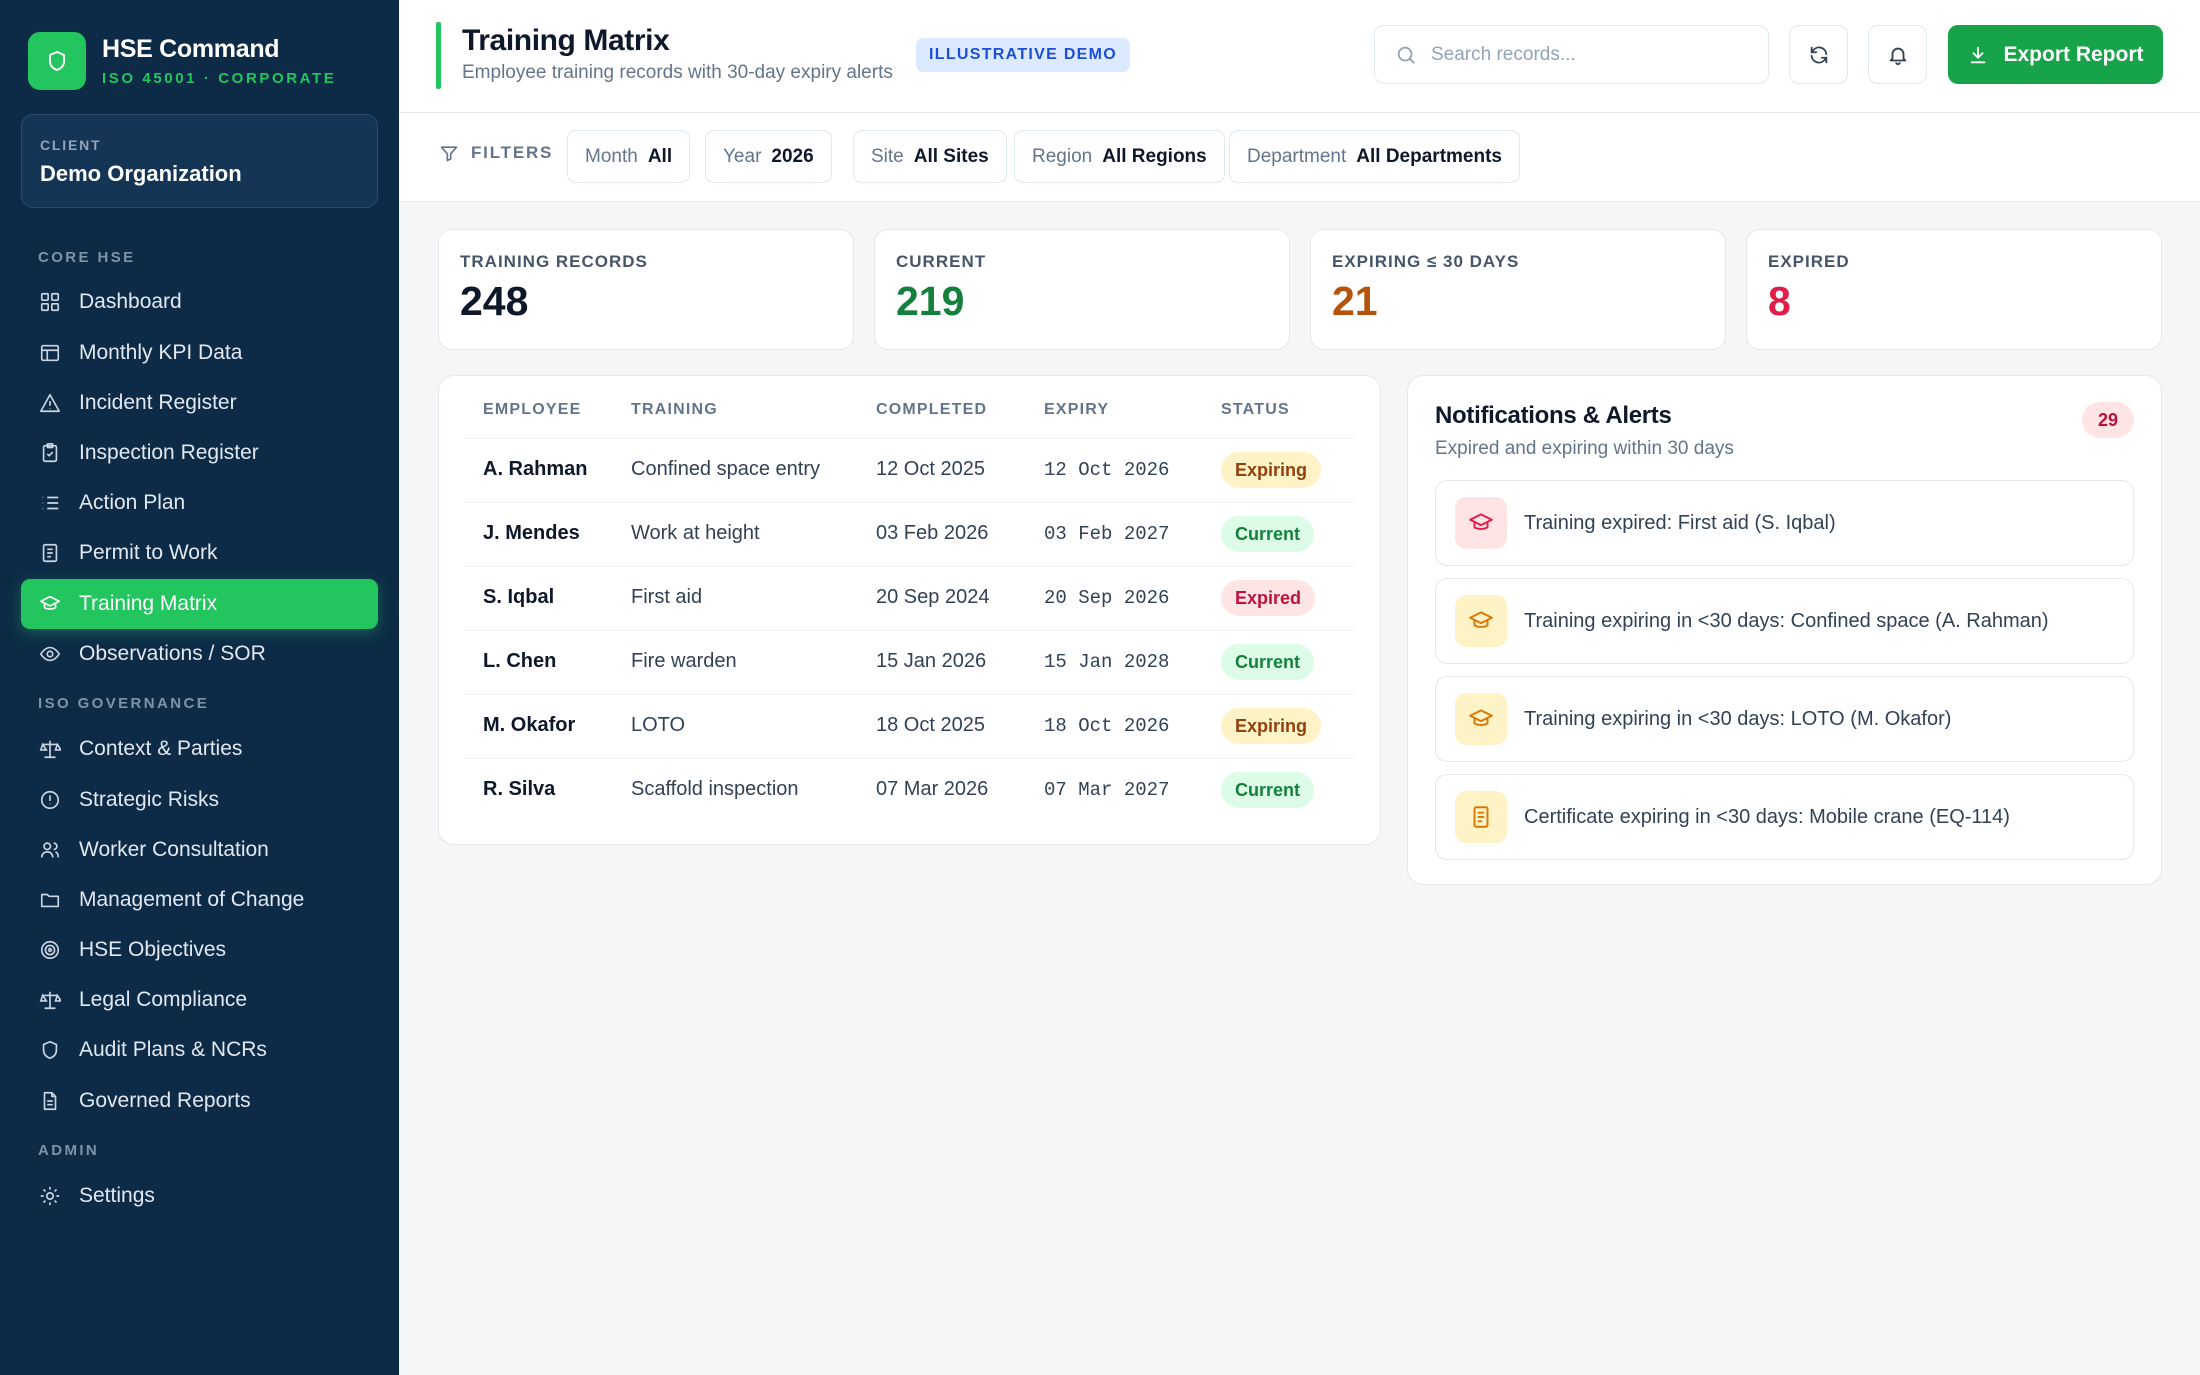 This screenshot has height=1375, width=2200. What do you see at coordinates (199, 1196) in the screenshot?
I see `sidebar-item-settings: Settings` at bounding box center [199, 1196].